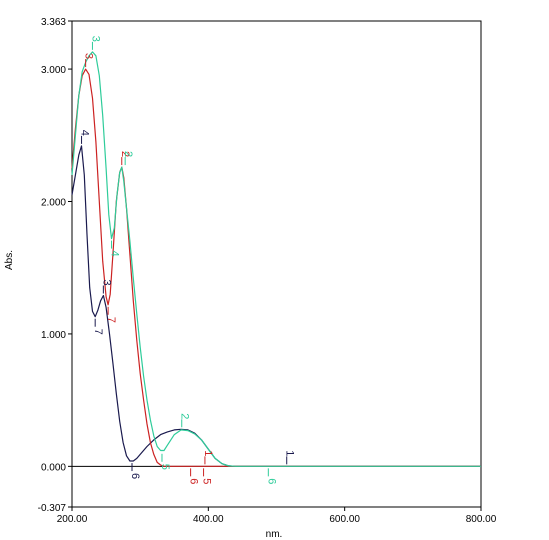 Image resolution: width=549 pixels, height=540 pixels. What do you see at coordinates (274, 534) in the screenshot?
I see `x-axis-label: nm.` at bounding box center [274, 534].